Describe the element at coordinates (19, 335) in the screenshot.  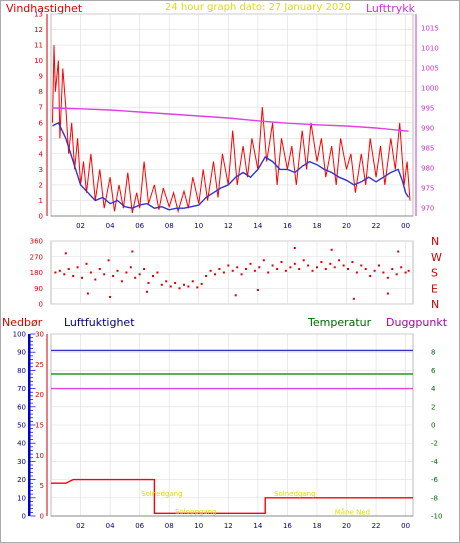
I see `y-tick-label-rain: 100` at that location.